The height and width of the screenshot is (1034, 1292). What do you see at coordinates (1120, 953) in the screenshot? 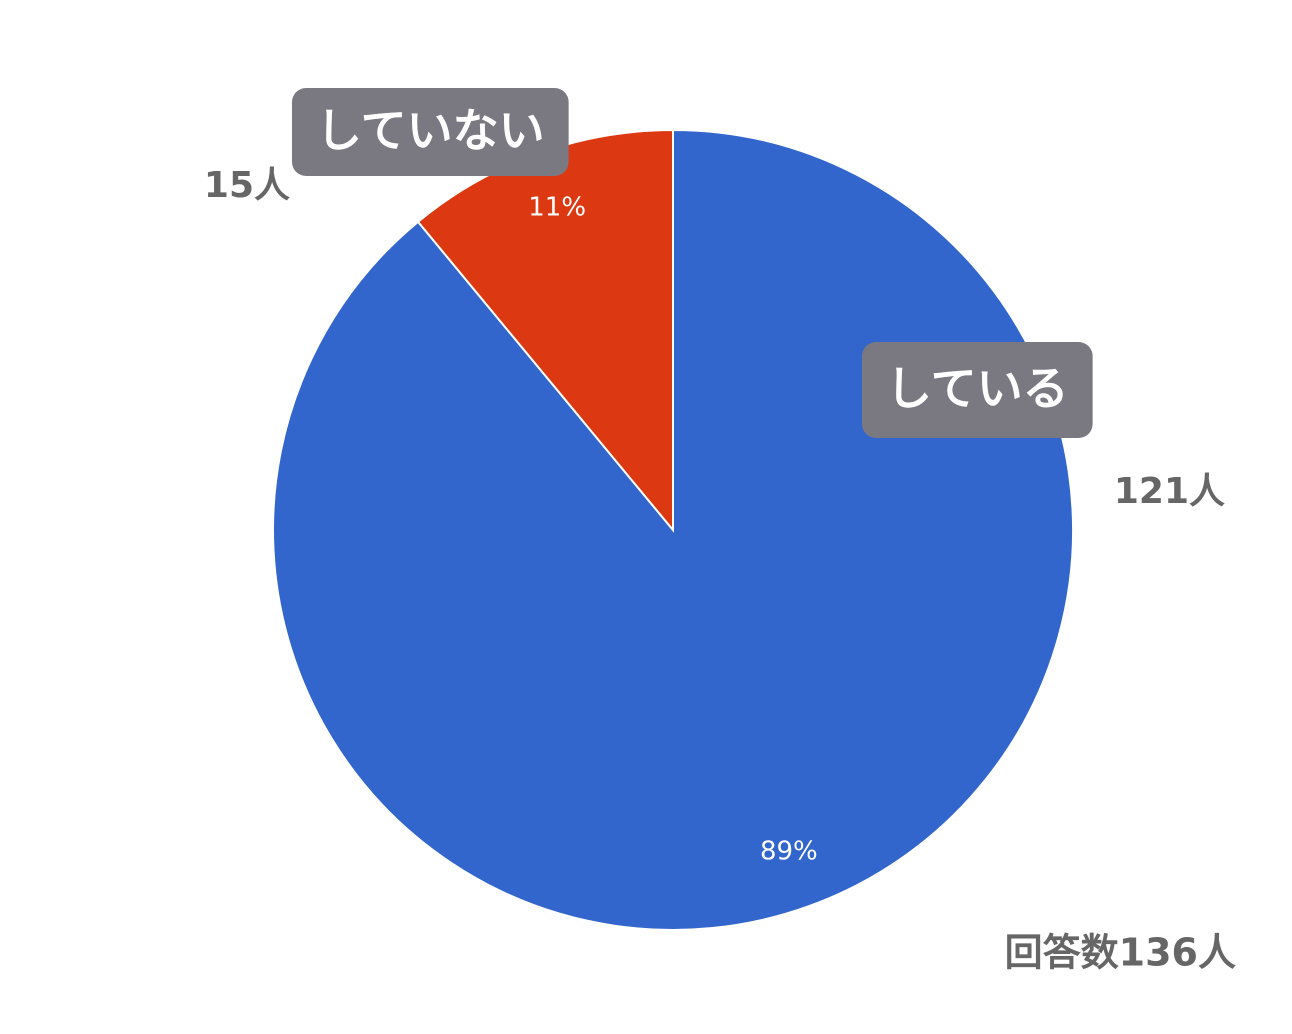
I see `total-note: 回答数136人` at bounding box center [1120, 953].